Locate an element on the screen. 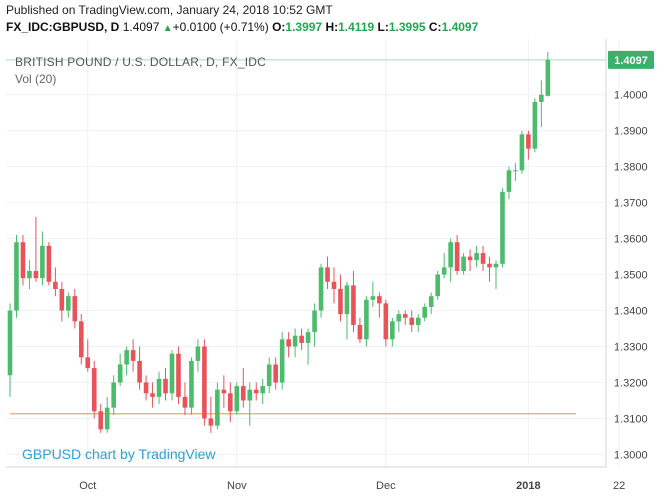 The image size is (660, 502). y-tick-label: 1.3000 is located at coordinates (631, 455).